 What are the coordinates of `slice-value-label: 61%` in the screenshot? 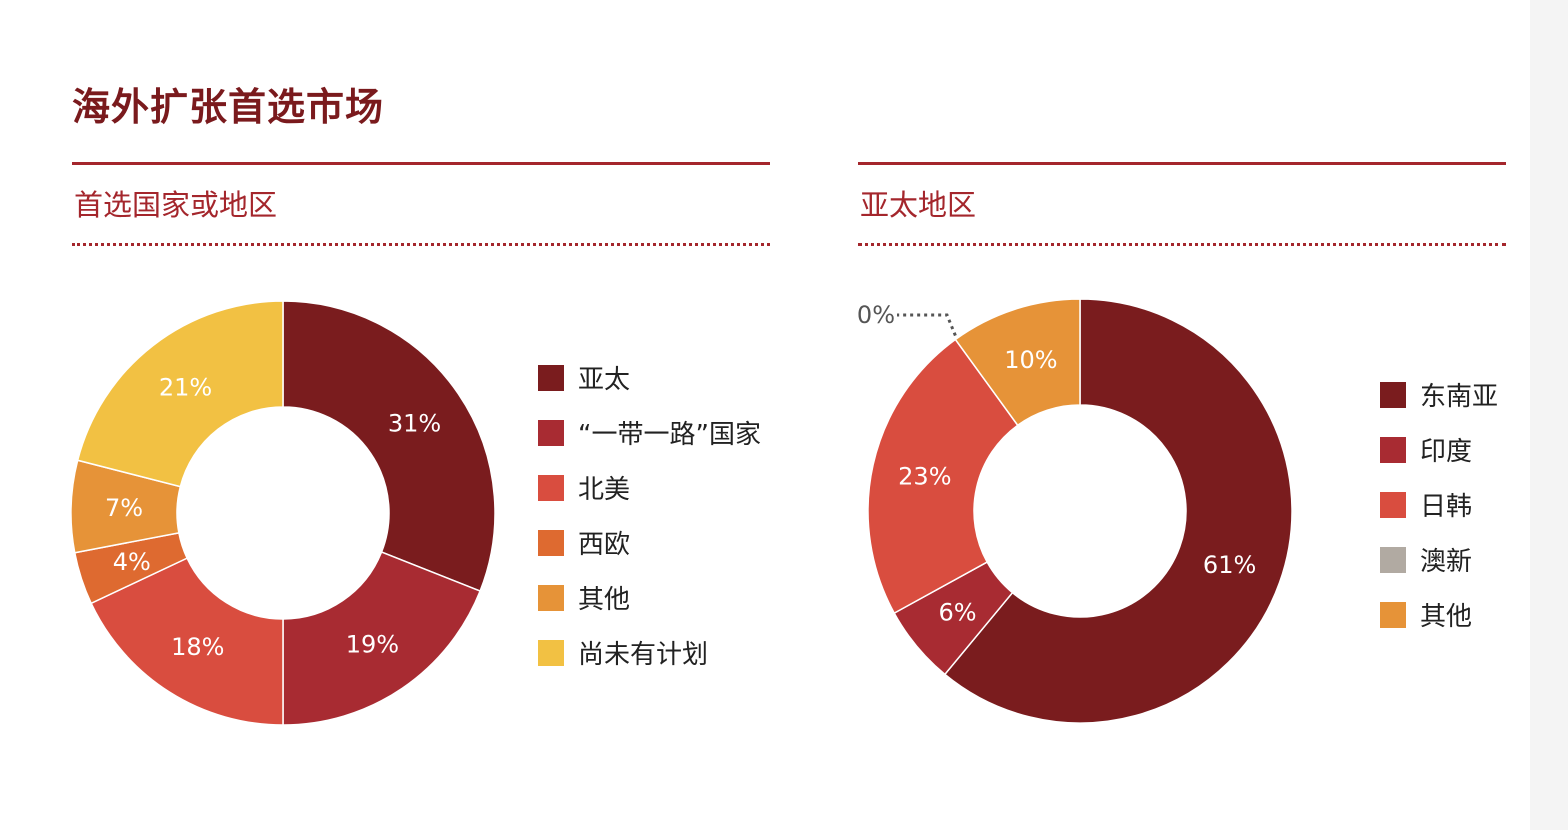 It's located at (1229, 565).